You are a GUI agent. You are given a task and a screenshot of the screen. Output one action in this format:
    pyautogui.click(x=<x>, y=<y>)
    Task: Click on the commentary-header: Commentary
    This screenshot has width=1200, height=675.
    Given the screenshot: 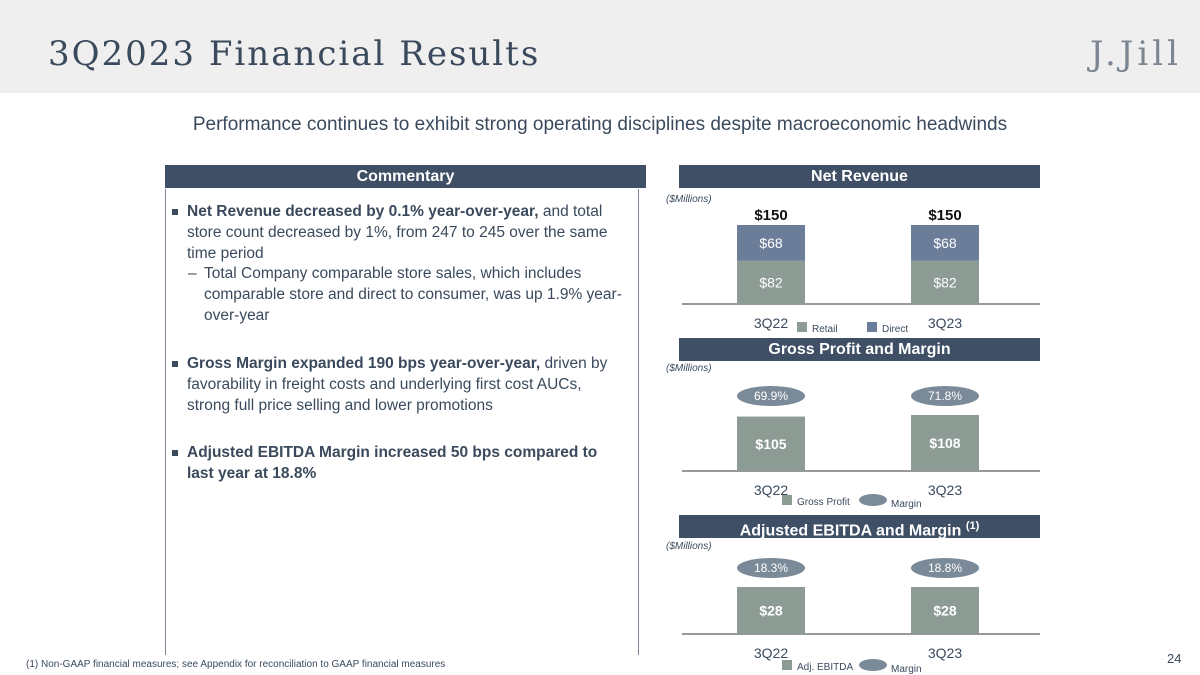 What is the action you would take?
    pyautogui.click(x=405, y=176)
    